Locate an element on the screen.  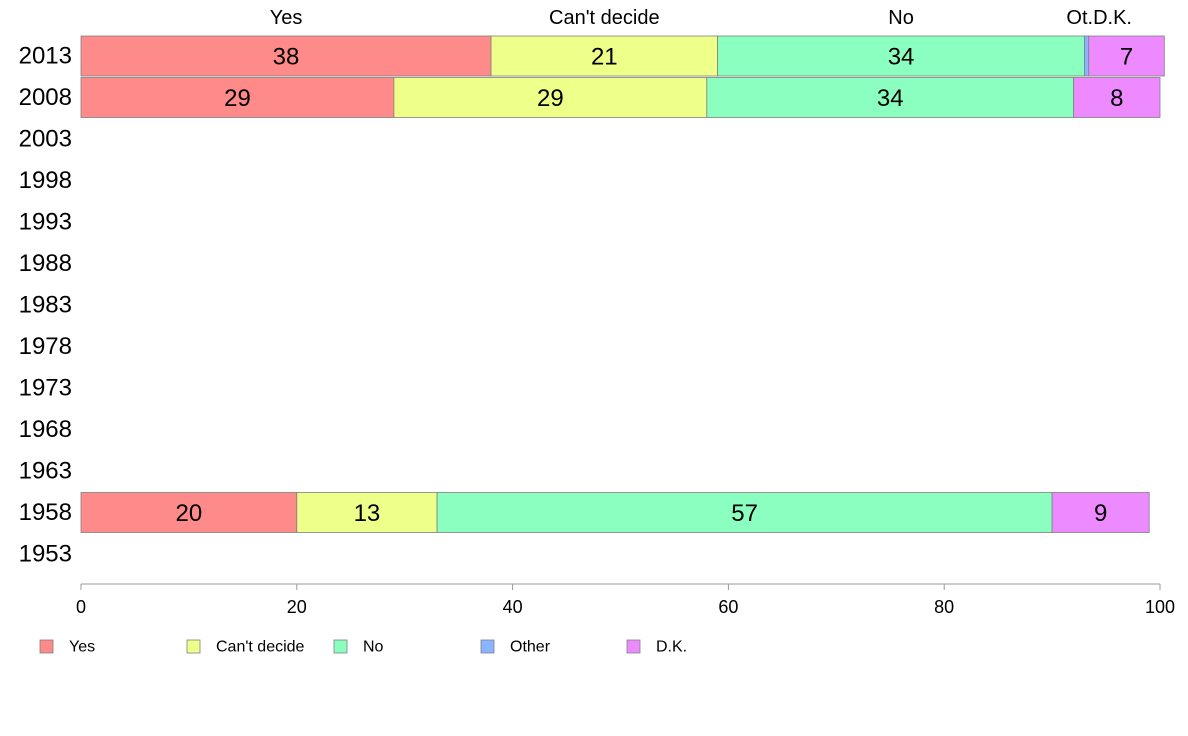
bar-1958-d-k is located at coordinates (1100, 512).